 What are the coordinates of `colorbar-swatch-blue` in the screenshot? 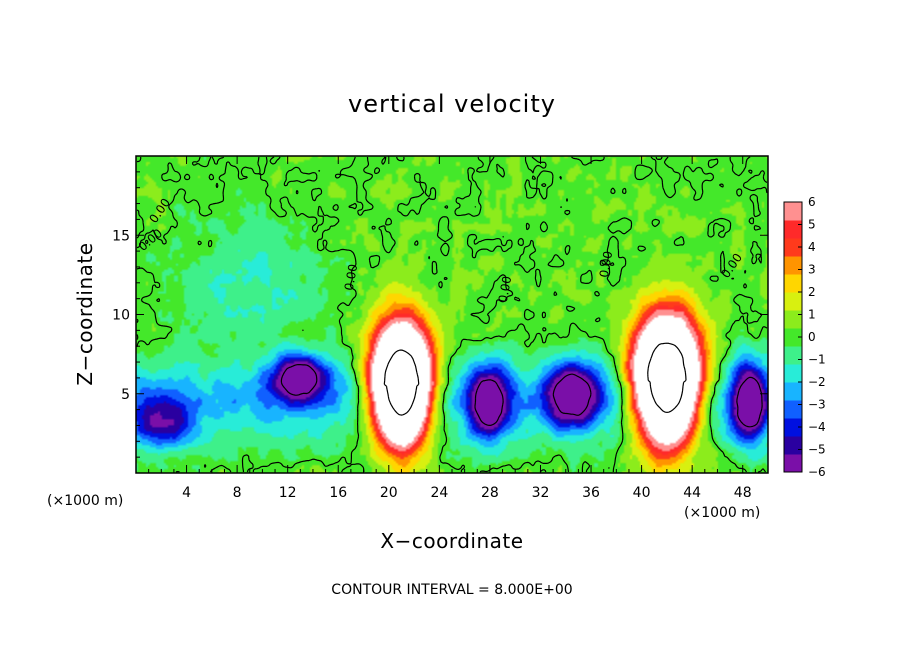 It's located at (793, 427).